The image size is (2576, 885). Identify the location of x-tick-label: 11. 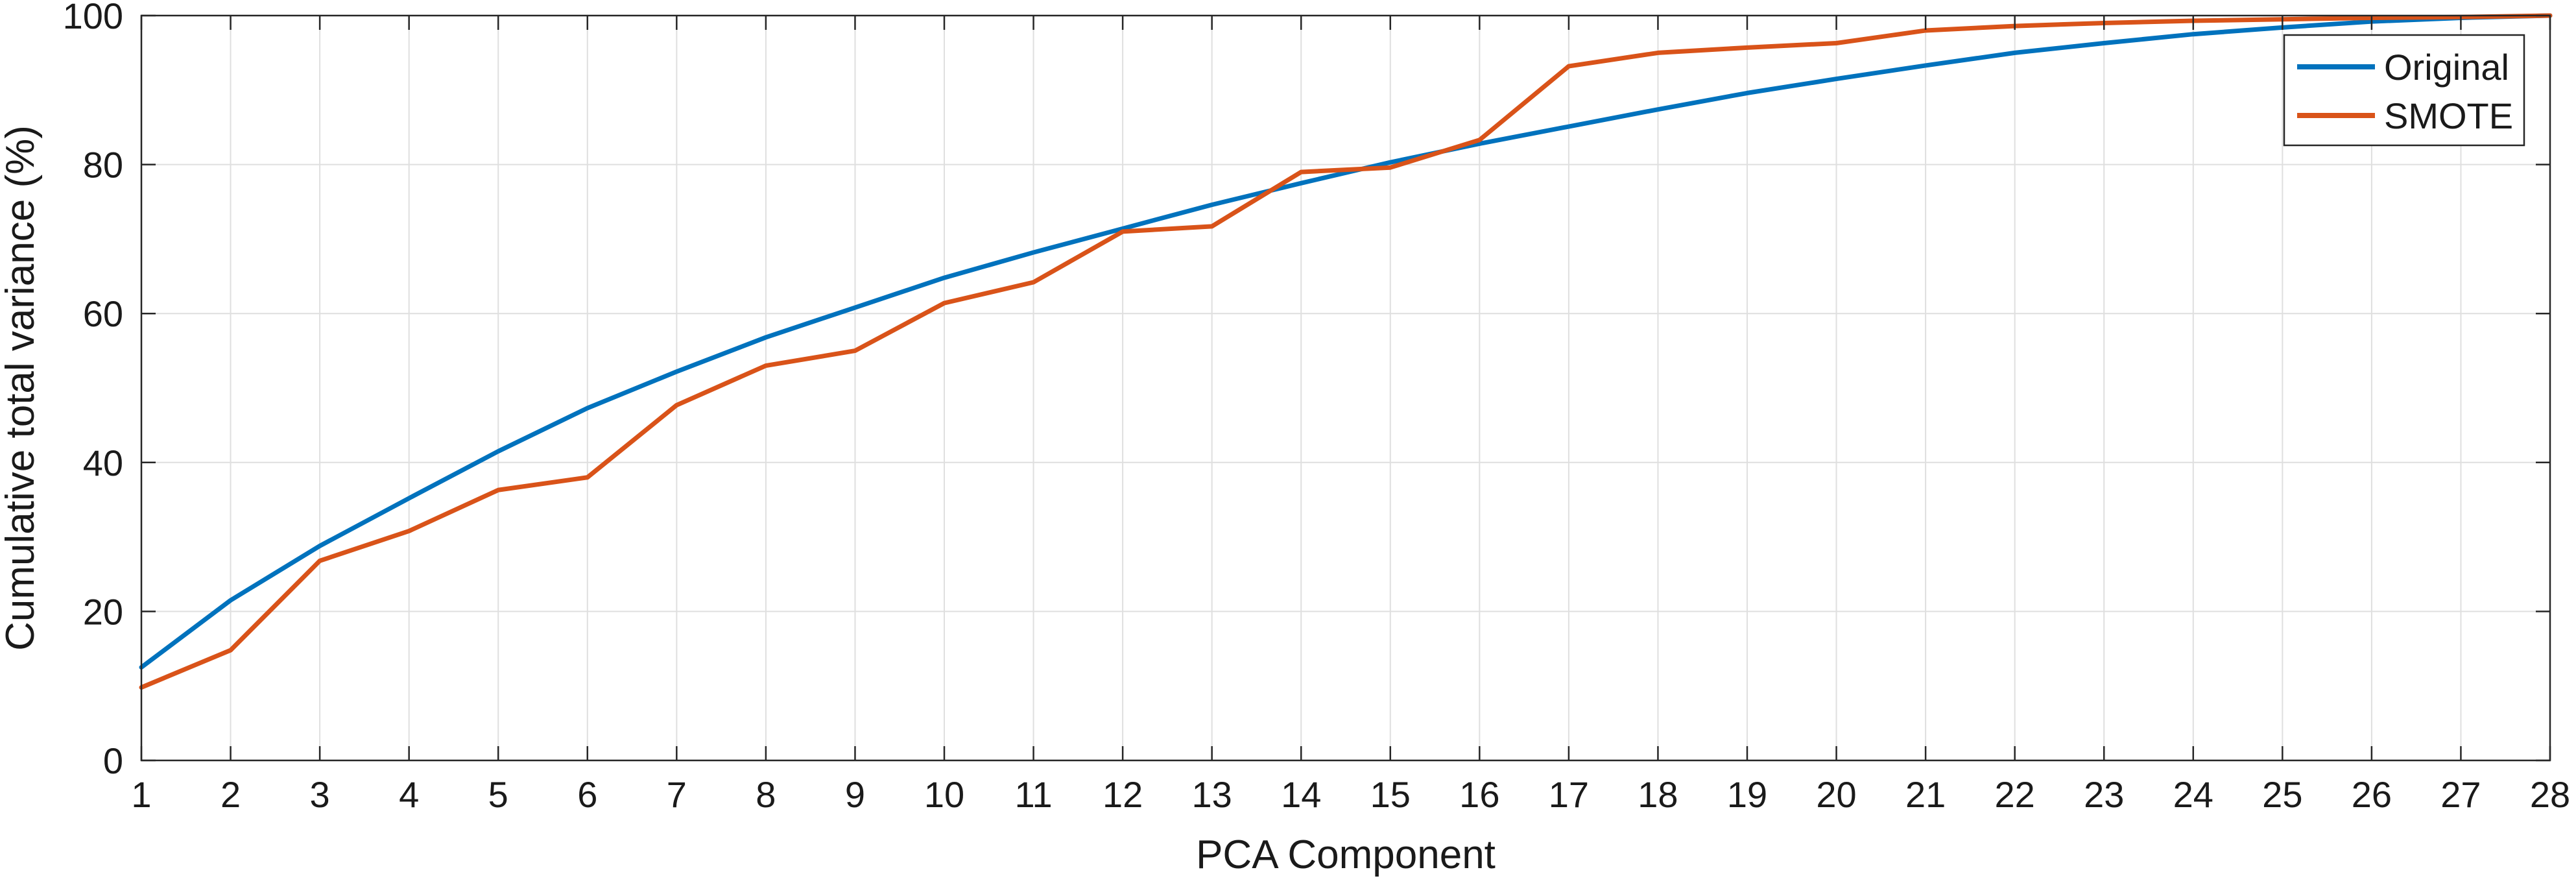
(1033, 795).